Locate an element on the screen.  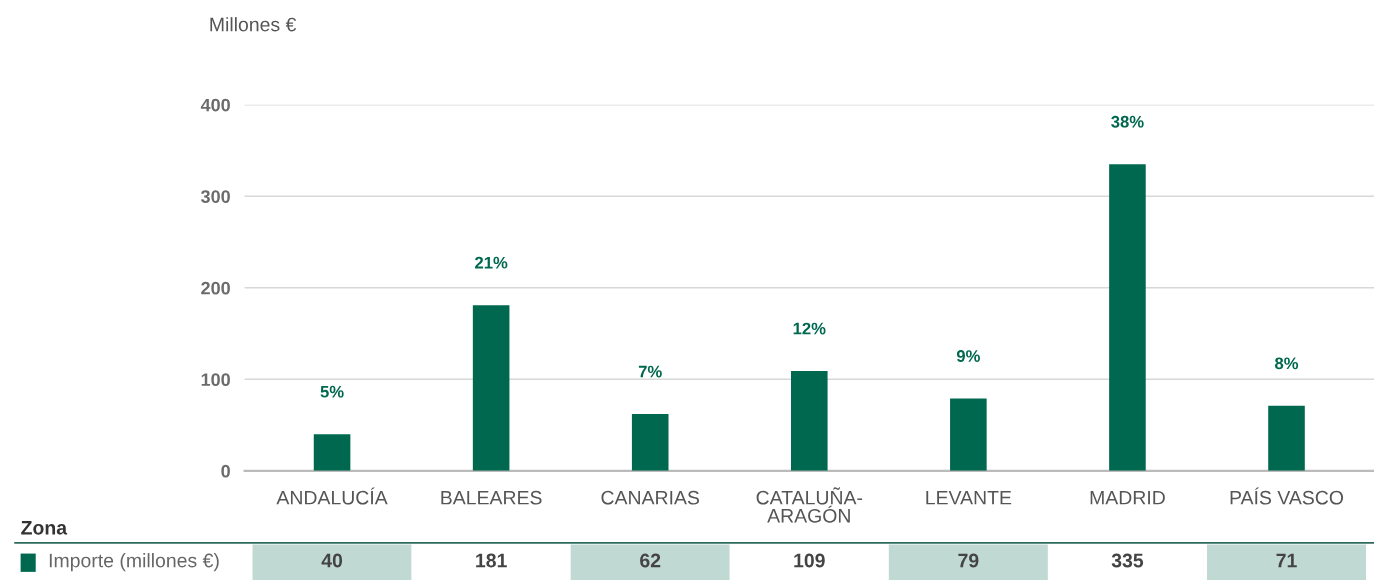
x-tick-label: LEVANTE is located at coordinates (969, 498).